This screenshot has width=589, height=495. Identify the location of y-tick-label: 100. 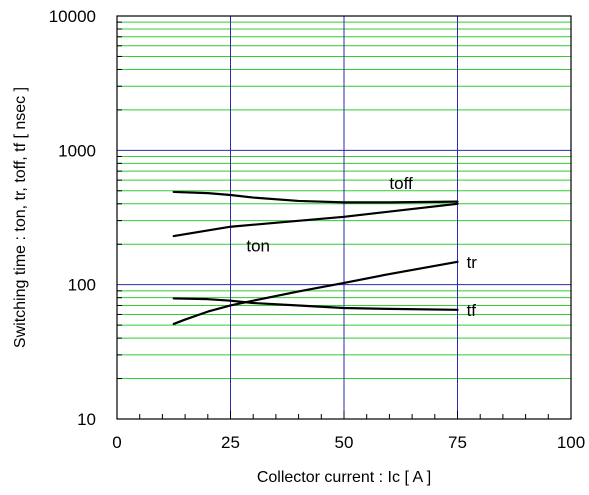
(82, 285).